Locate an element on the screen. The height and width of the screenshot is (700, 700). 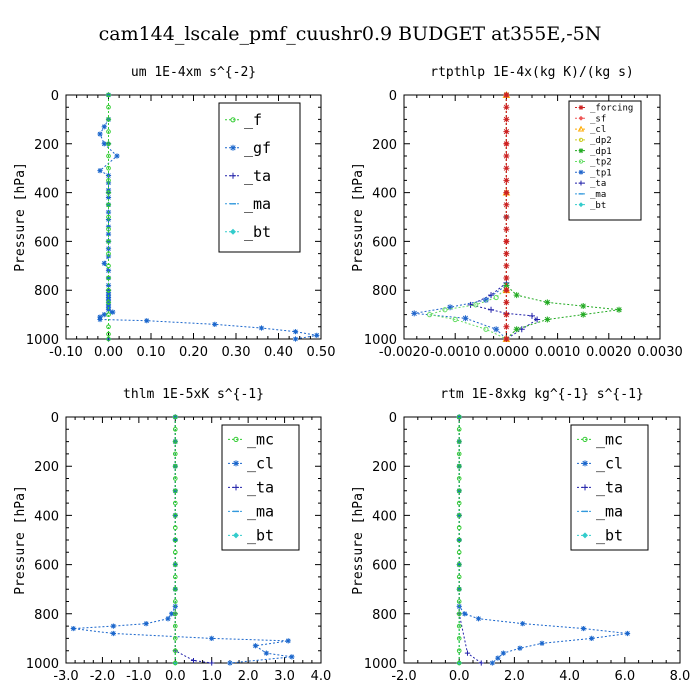
rtm-legend-label-ma: _ma is located at coordinates (609, 512).